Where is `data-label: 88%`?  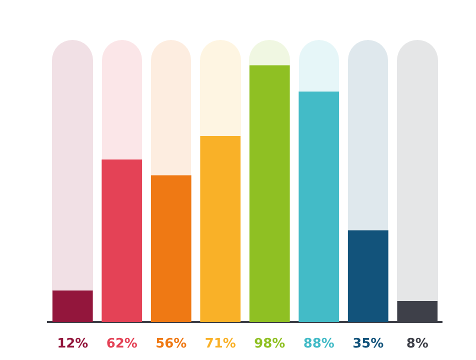
data-label: 88% is located at coordinates (318, 344).